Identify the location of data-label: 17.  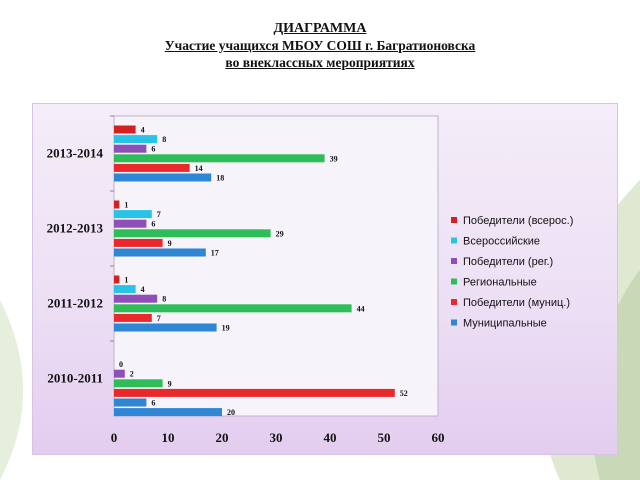
(215, 253).